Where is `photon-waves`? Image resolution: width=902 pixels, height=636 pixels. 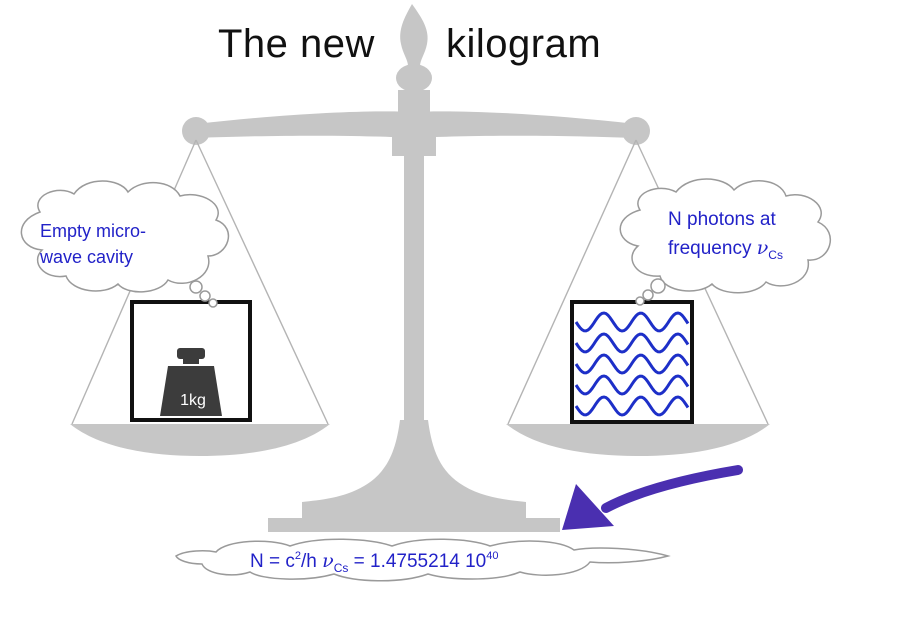 photon-waves is located at coordinates (632, 364).